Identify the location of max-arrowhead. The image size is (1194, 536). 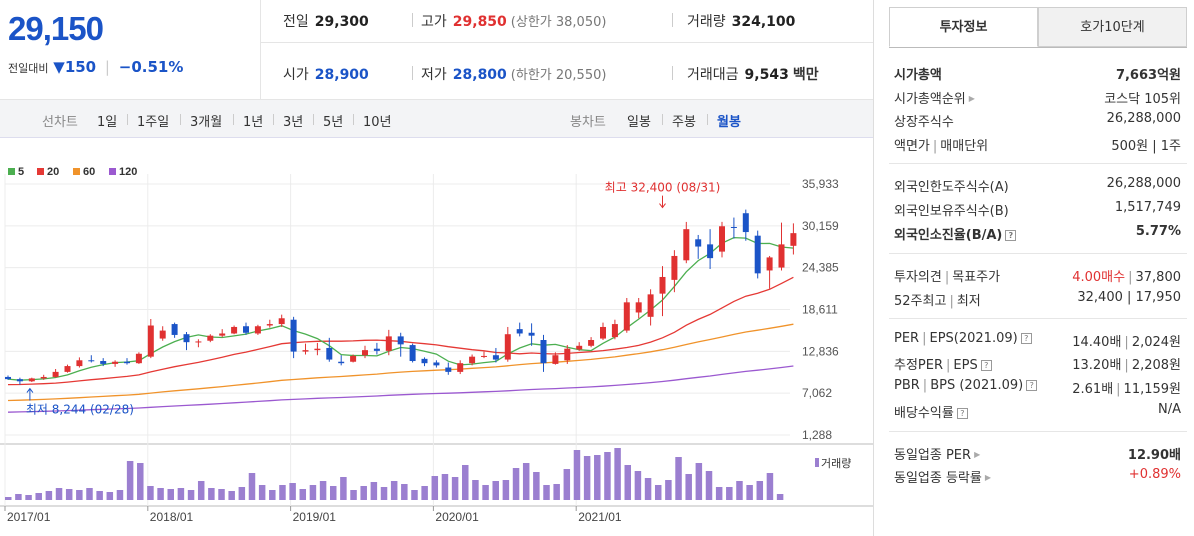
(662, 206).